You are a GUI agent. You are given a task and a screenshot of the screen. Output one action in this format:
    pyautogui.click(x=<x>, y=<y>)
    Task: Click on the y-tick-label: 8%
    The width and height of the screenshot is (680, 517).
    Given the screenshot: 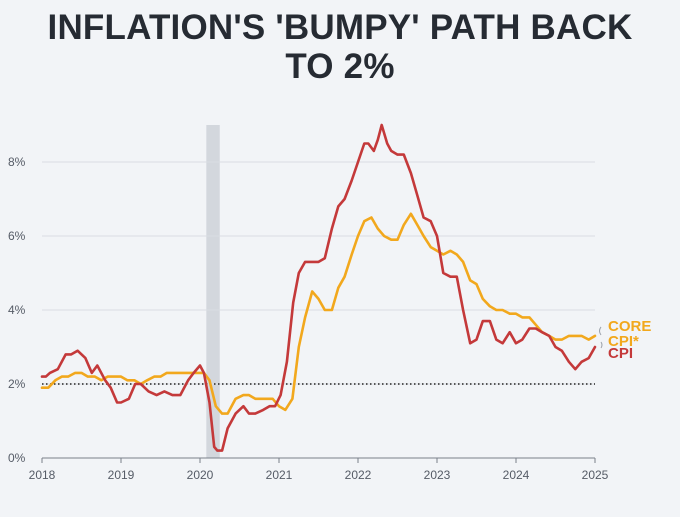 What is the action you would take?
    pyautogui.click(x=17, y=162)
    